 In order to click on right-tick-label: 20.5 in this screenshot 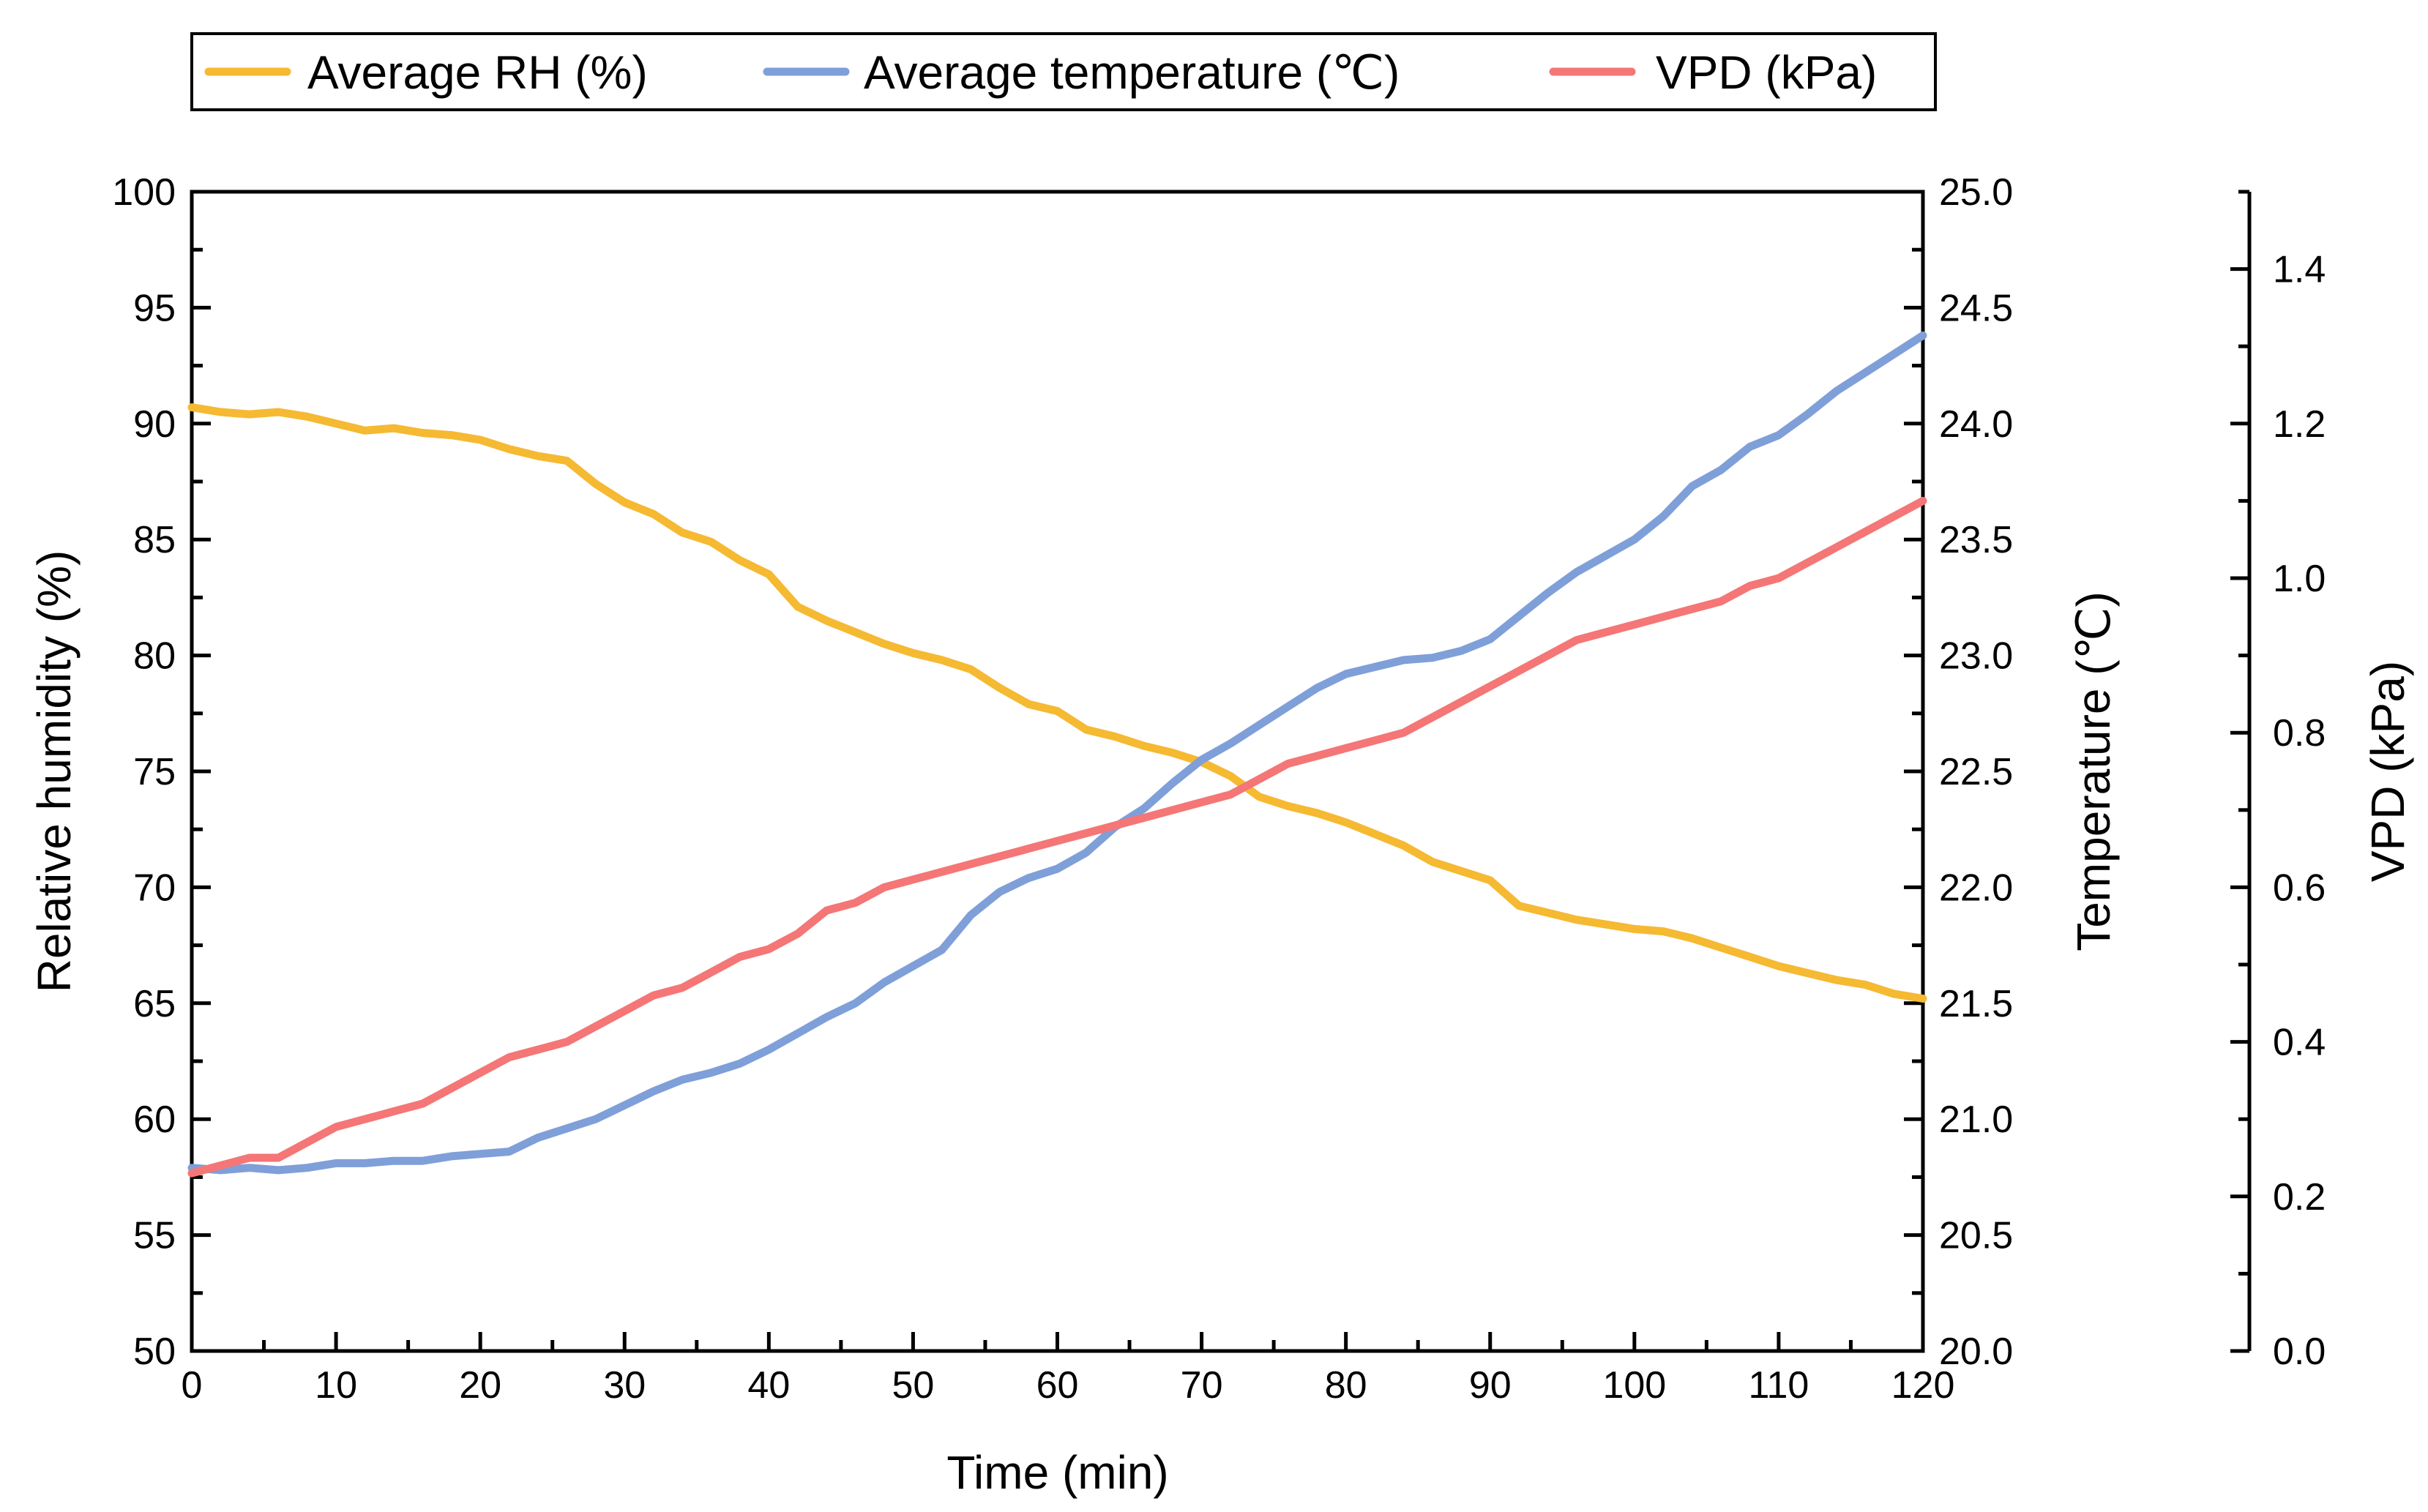, I will do `click(1976, 1236)`.